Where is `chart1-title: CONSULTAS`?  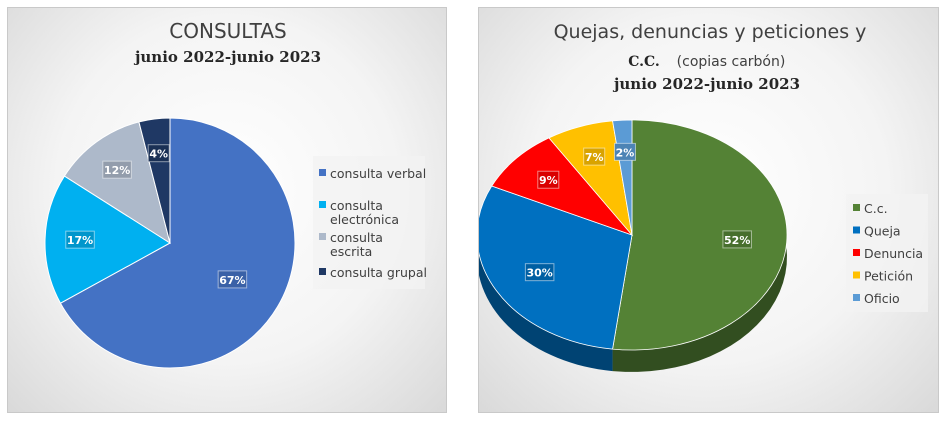
chart1-title: CONSULTAS is located at coordinates (227, 31).